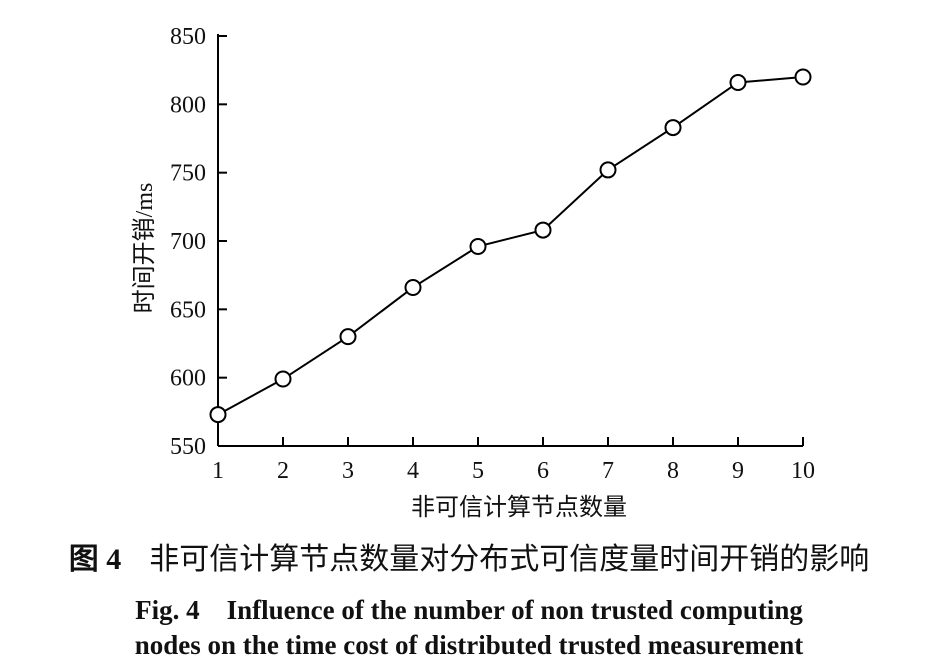 The image size is (938, 670). What do you see at coordinates (509, 559) in the screenshot?
I see `figure-caption-cn-text: 非可信计算节点数量对分布式可信度量时间开销的影响` at bounding box center [509, 559].